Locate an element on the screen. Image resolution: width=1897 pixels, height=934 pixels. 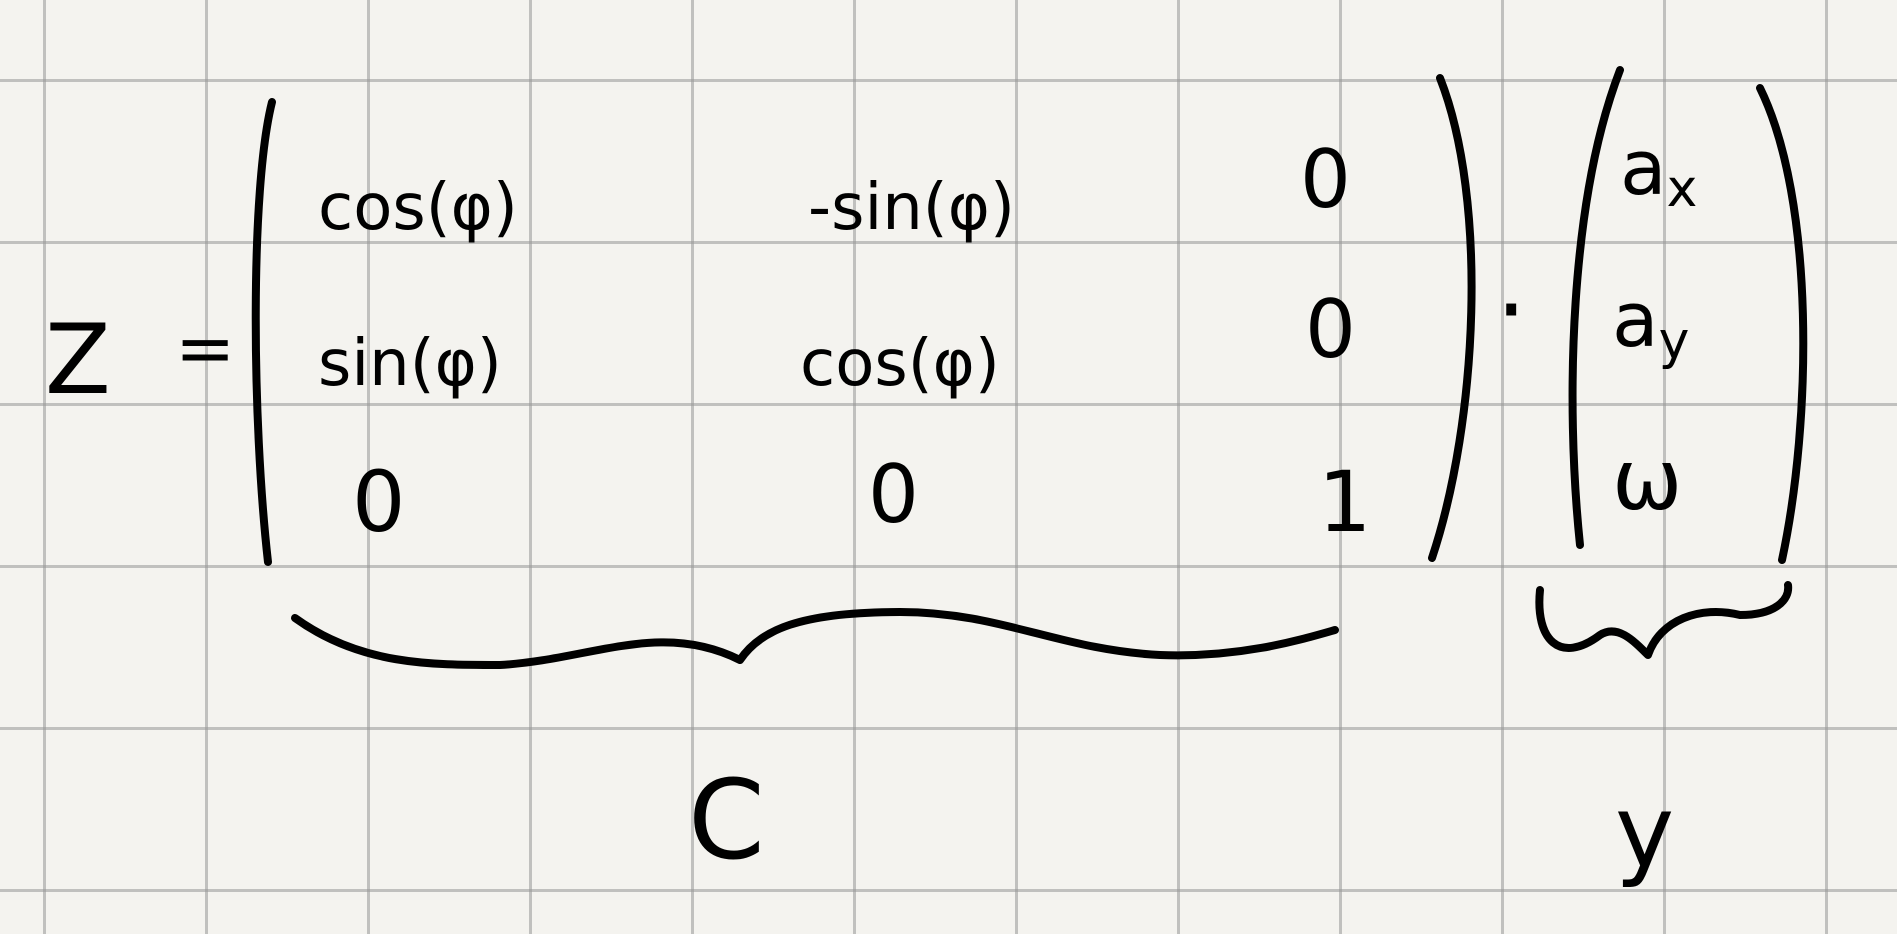
matrix-cell-r1c3: 0 is located at coordinates (1325, 179).